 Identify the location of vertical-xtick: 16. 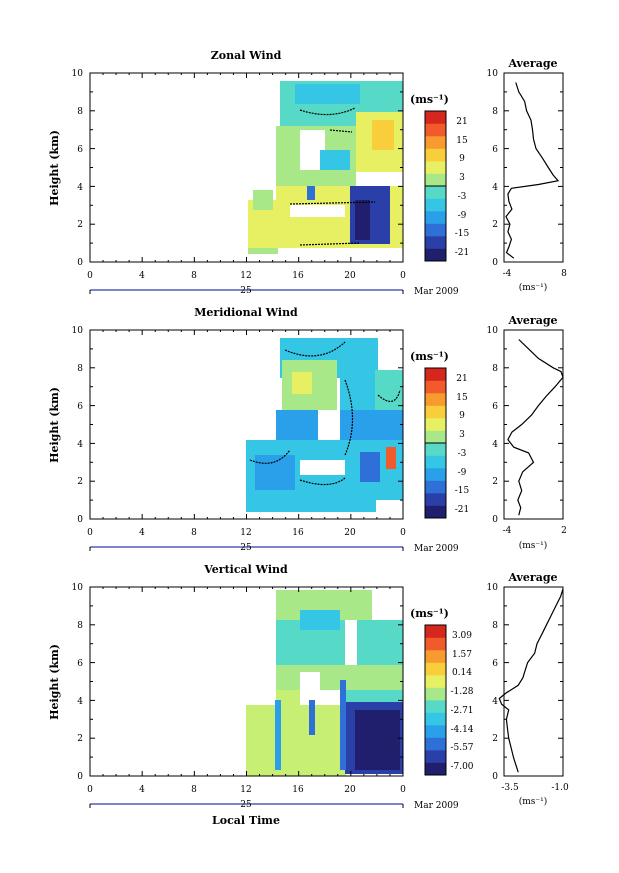
(298, 790).